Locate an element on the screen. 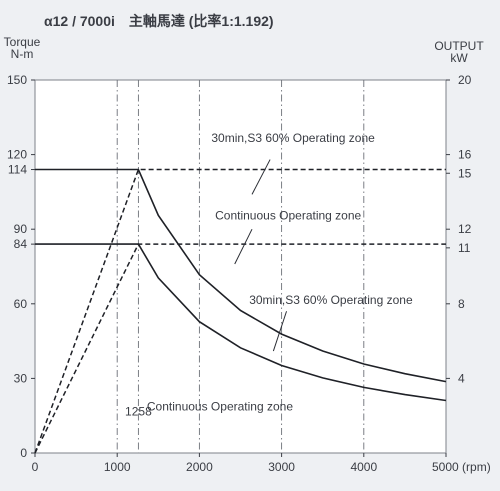  y-right-tick-label-3: 12 is located at coordinates (465, 229).